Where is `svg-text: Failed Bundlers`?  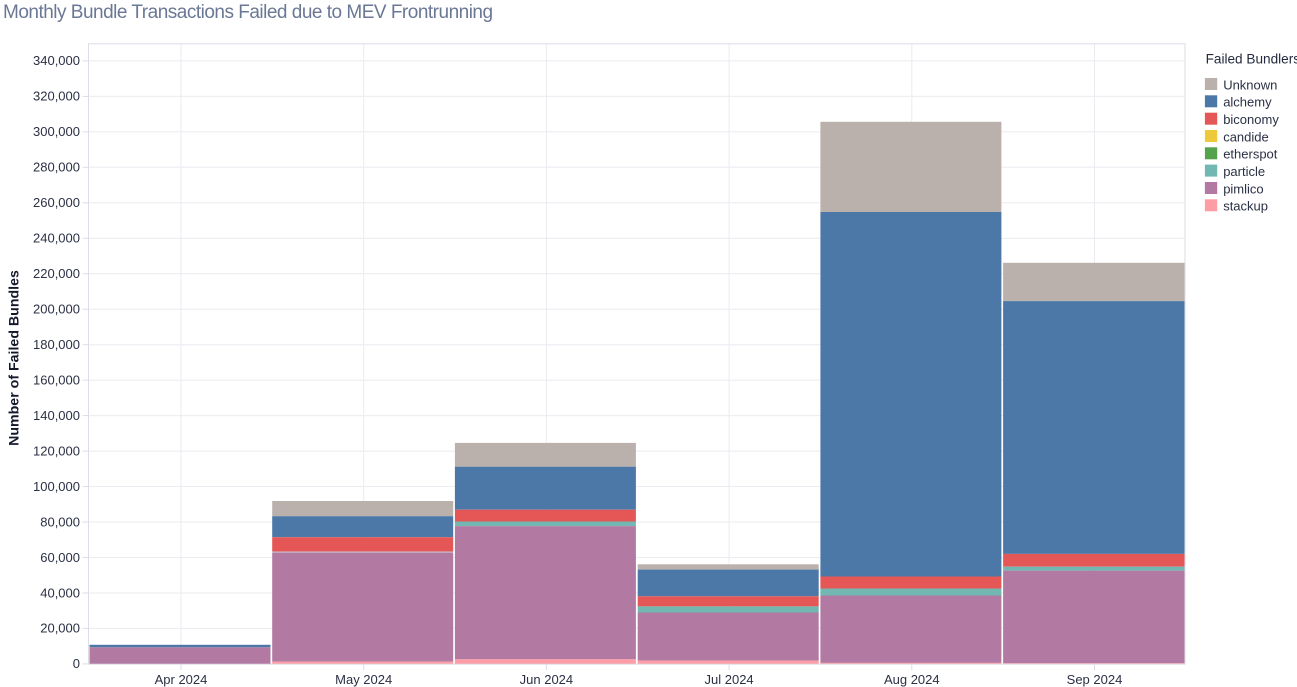
svg-text: Failed Bundlers is located at coordinates (1251, 59).